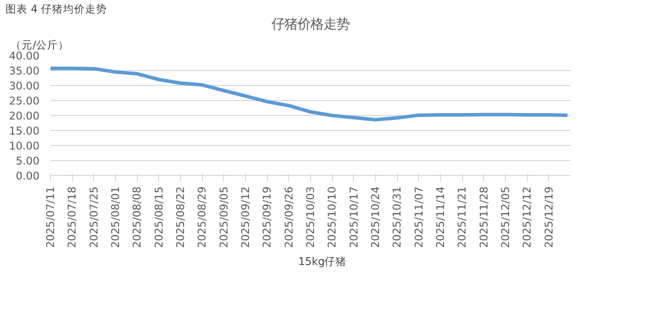 The height and width of the screenshot is (331, 648). What do you see at coordinates (180, 217) in the screenshot?
I see `x-tick-label: 2025/08/22` at bounding box center [180, 217].